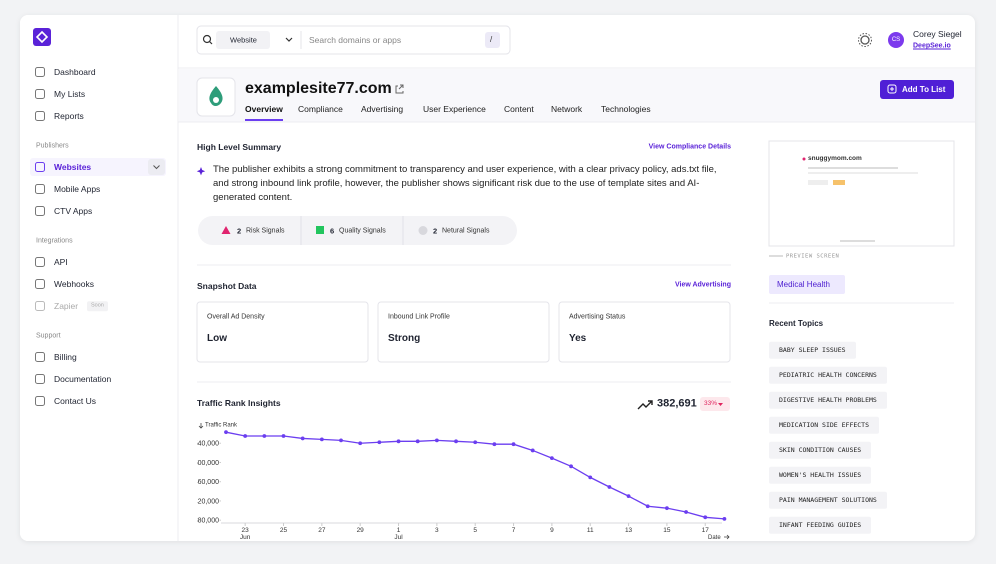 The height and width of the screenshot is (564, 996). I want to click on tab: Overview, so click(264, 108).